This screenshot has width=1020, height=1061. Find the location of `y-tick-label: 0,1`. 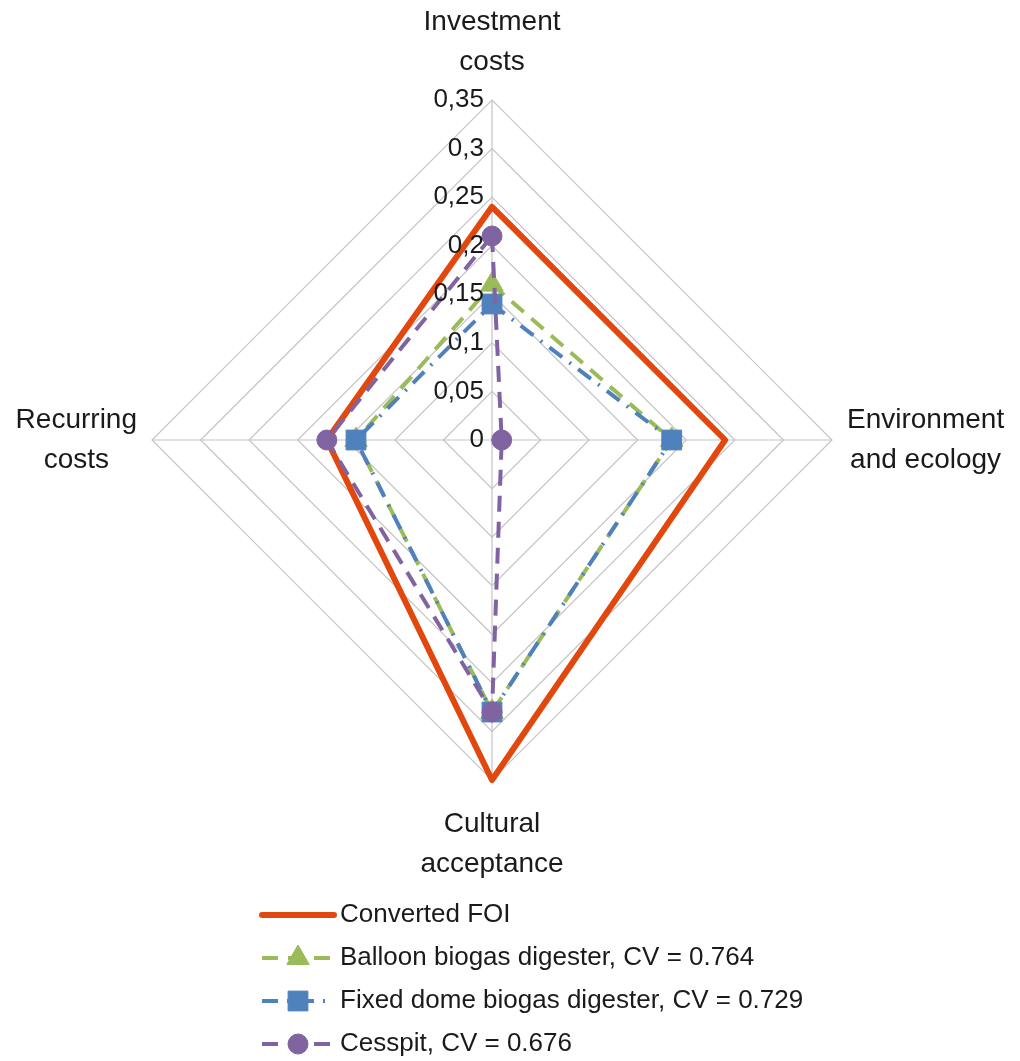

y-tick-label: 0,1 is located at coordinates (465, 341).